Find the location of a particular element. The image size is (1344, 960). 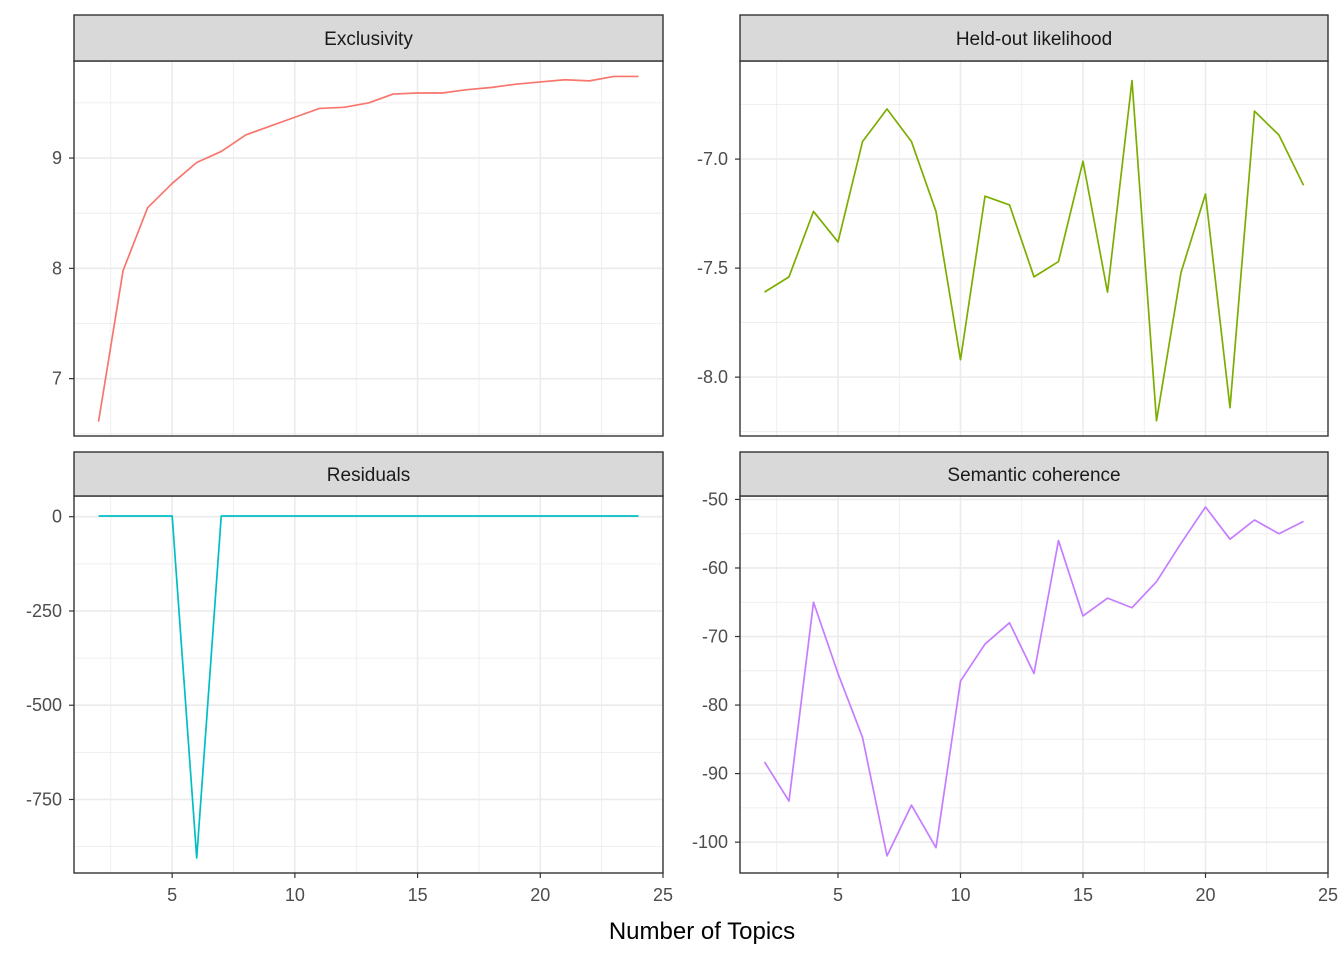

y-tick-label: -500 is located at coordinates (44, 705).